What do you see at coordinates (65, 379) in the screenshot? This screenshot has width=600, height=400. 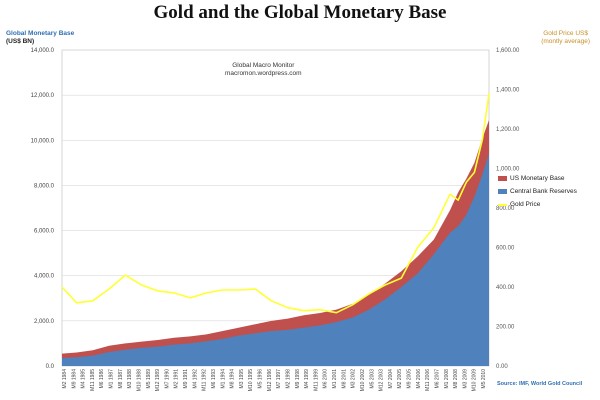 I see `x-tick-label: M2 1984` at bounding box center [65, 379].